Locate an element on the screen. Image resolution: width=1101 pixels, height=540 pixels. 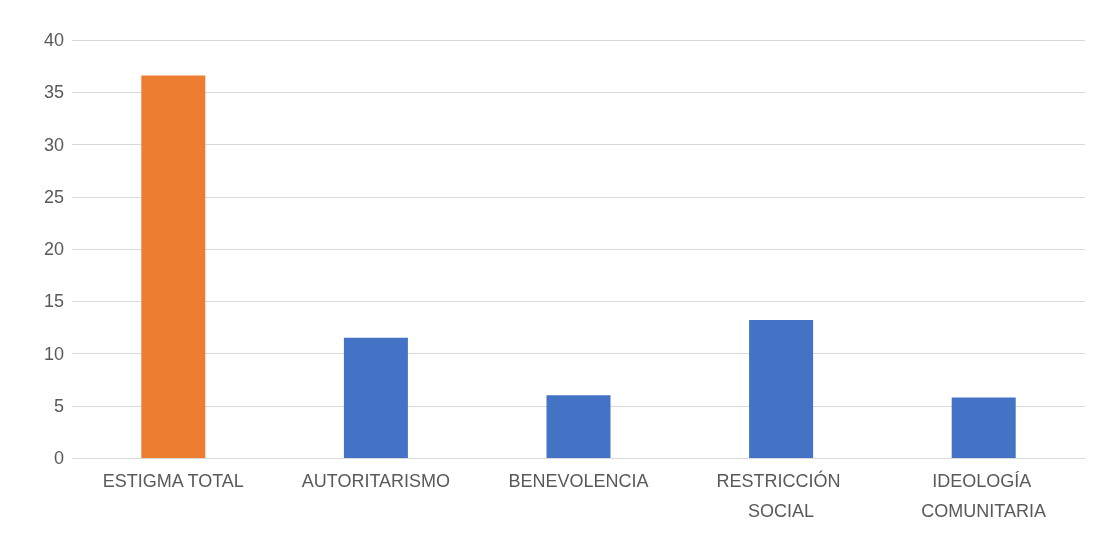
y-tick-label: 0 is located at coordinates (58, 458).